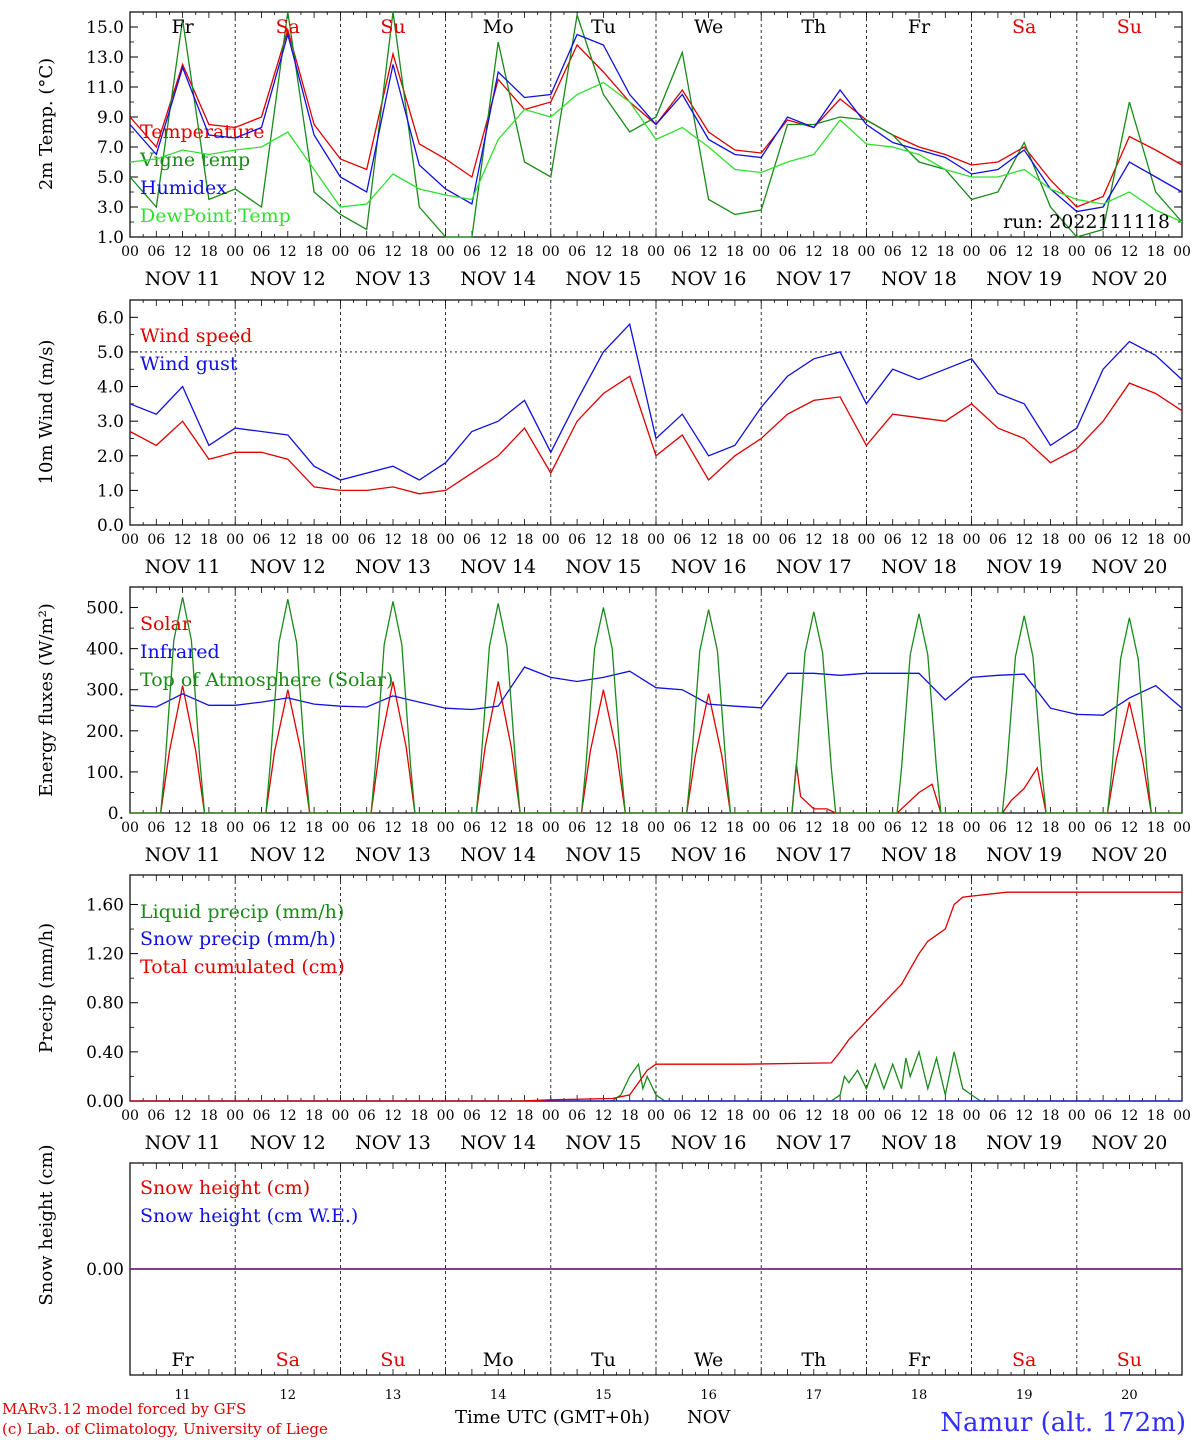 The width and height of the screenshot is (1194, 1440). What do you see at coordinates (238, 939) in the screenshot?
I see `legend-entry: Snow precip (mm/h)` at bounding box center [238, 939].